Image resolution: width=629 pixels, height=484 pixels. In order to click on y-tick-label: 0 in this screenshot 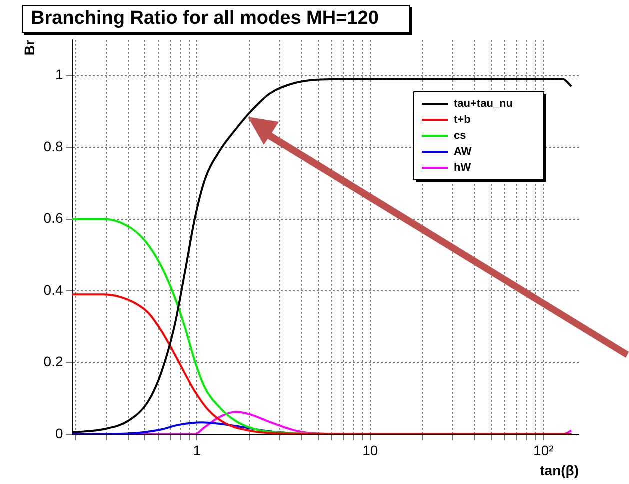, I will do `click(59, 433)`.